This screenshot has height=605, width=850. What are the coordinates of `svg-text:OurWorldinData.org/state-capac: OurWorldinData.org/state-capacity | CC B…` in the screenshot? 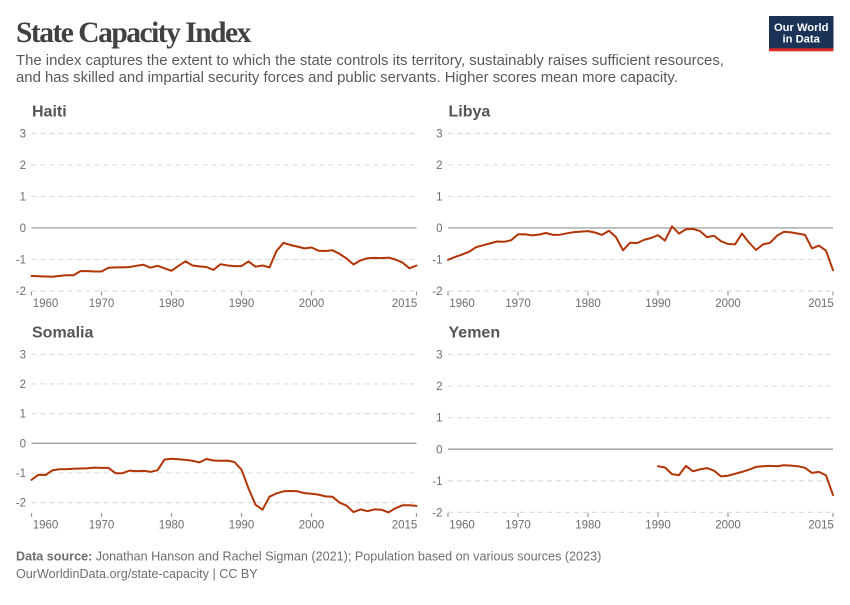 It's located at (137, 574).